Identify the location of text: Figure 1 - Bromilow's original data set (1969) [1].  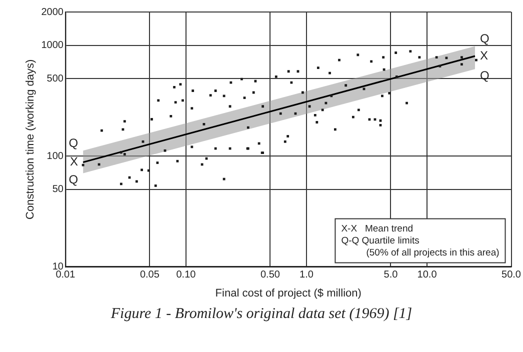
(262, 314).